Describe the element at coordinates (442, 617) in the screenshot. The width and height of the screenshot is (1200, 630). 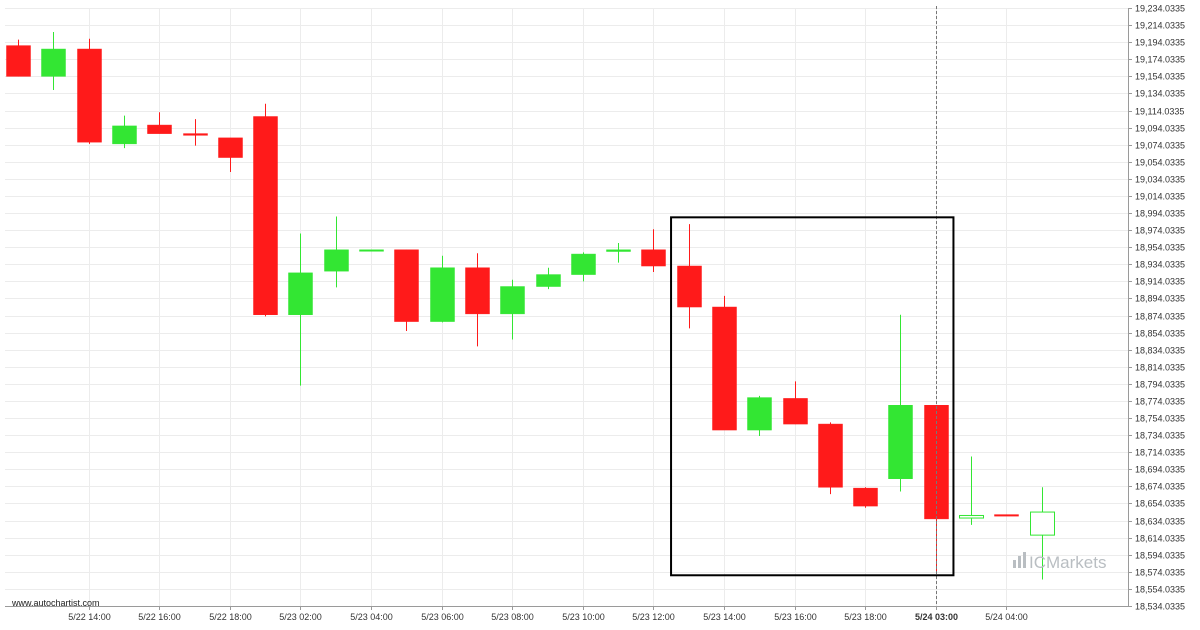
I see `x-tick-label: 5/23 06:00` at that location.